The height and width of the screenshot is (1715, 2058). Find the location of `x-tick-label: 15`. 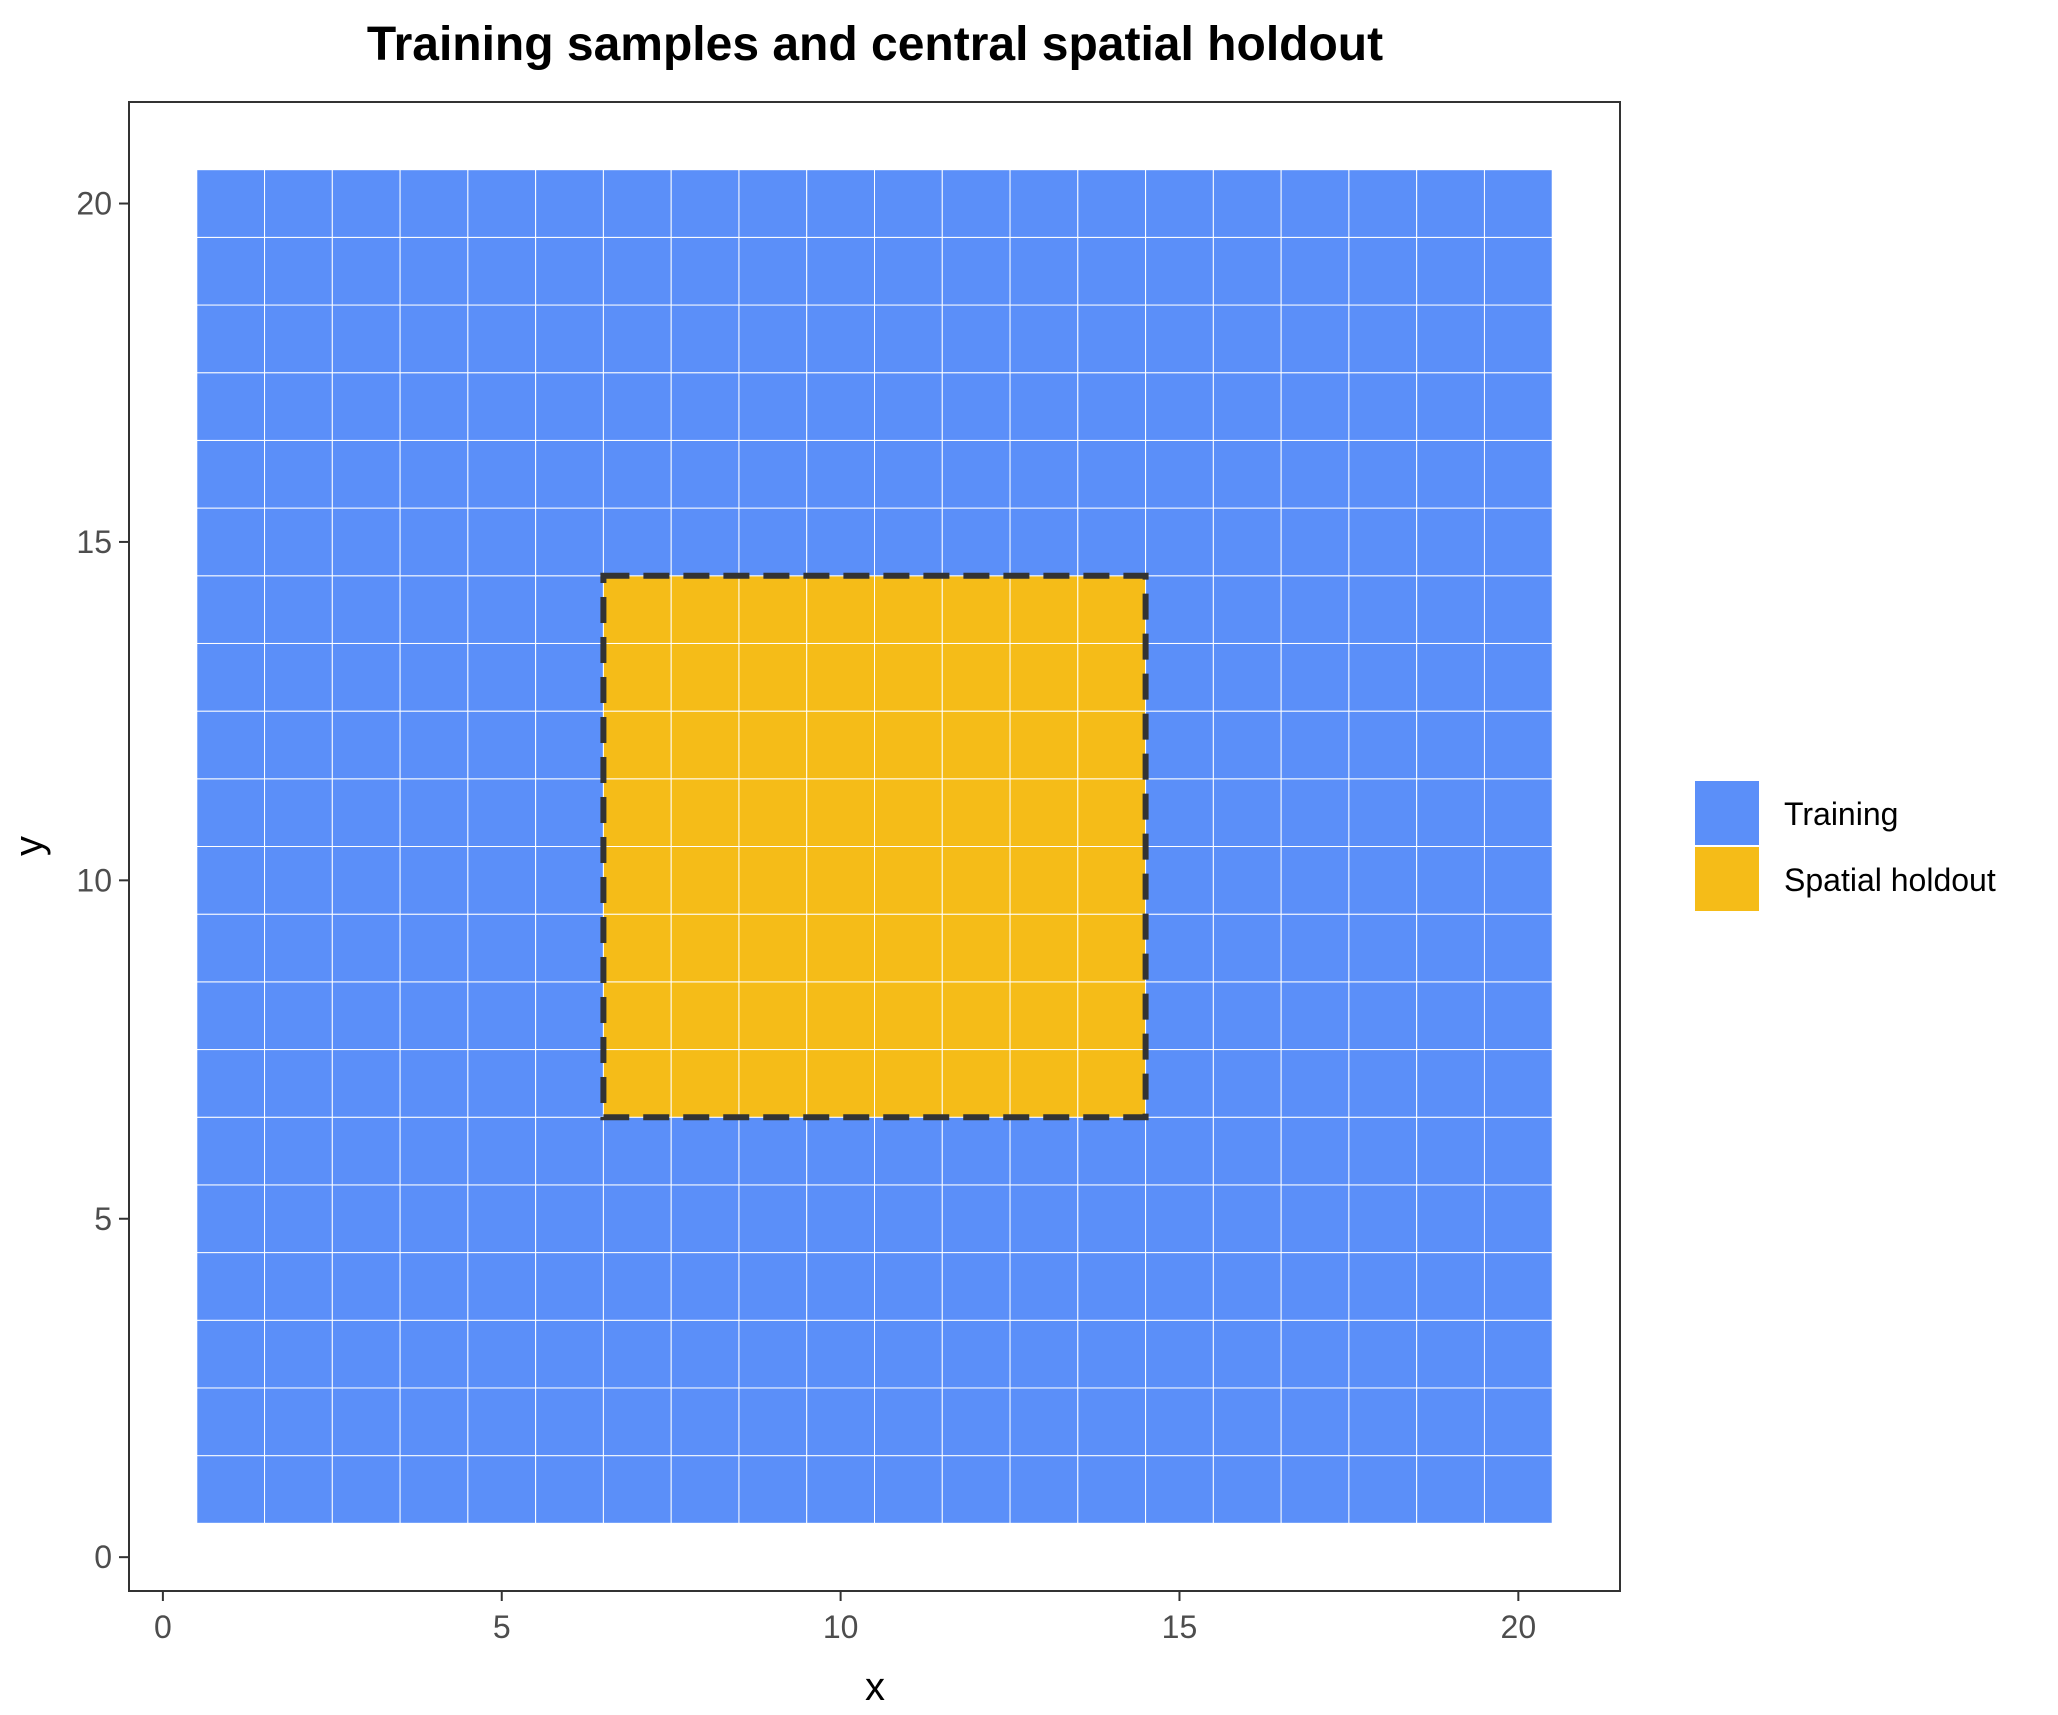

x-tick-label: 15 is located at coordinates (1180, 1627).